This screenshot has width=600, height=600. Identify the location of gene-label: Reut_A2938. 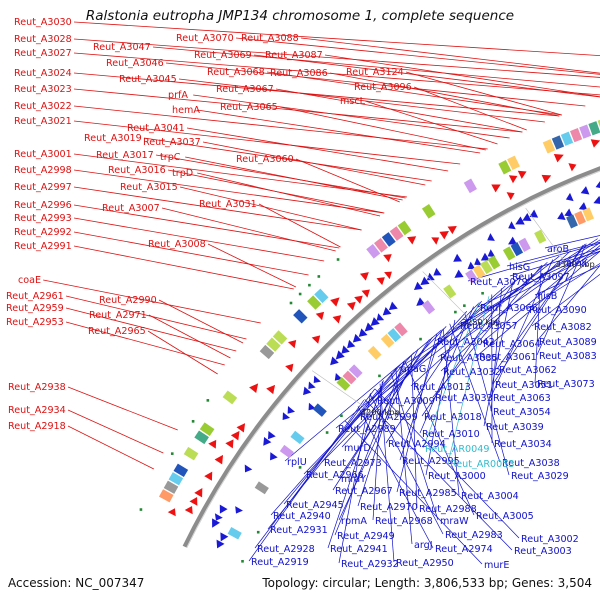
(37, 387).